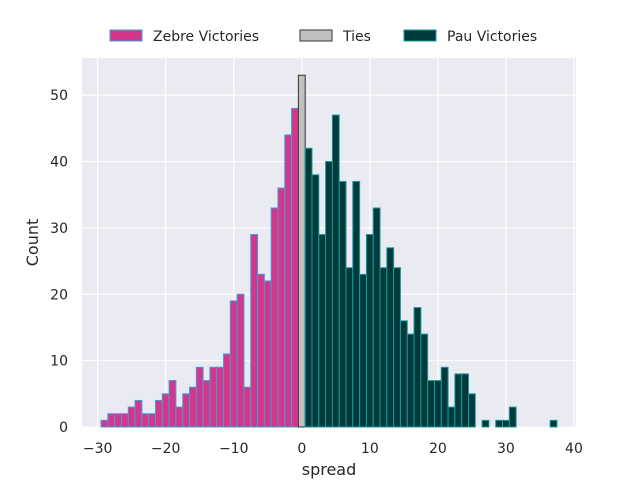 This screenshot has height=480, width=640. What do you see at coordinates (329, 469) in the screenshot?
I see `x-axis-label: spread` at bounding box center [329, 469].